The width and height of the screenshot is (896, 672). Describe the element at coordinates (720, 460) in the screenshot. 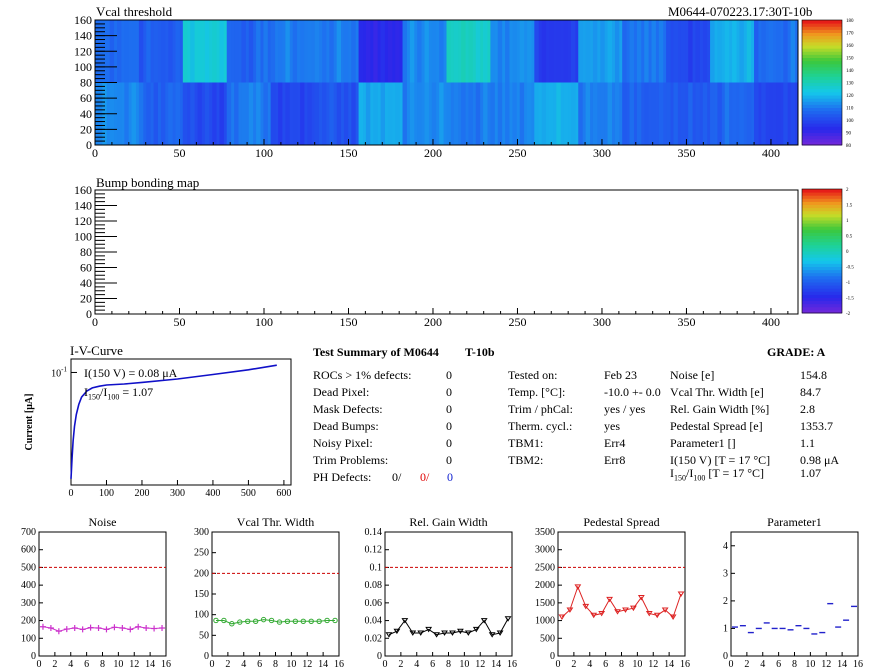

I see `summary-right-label: I(150 V) [T = 17 °C]` at that location.